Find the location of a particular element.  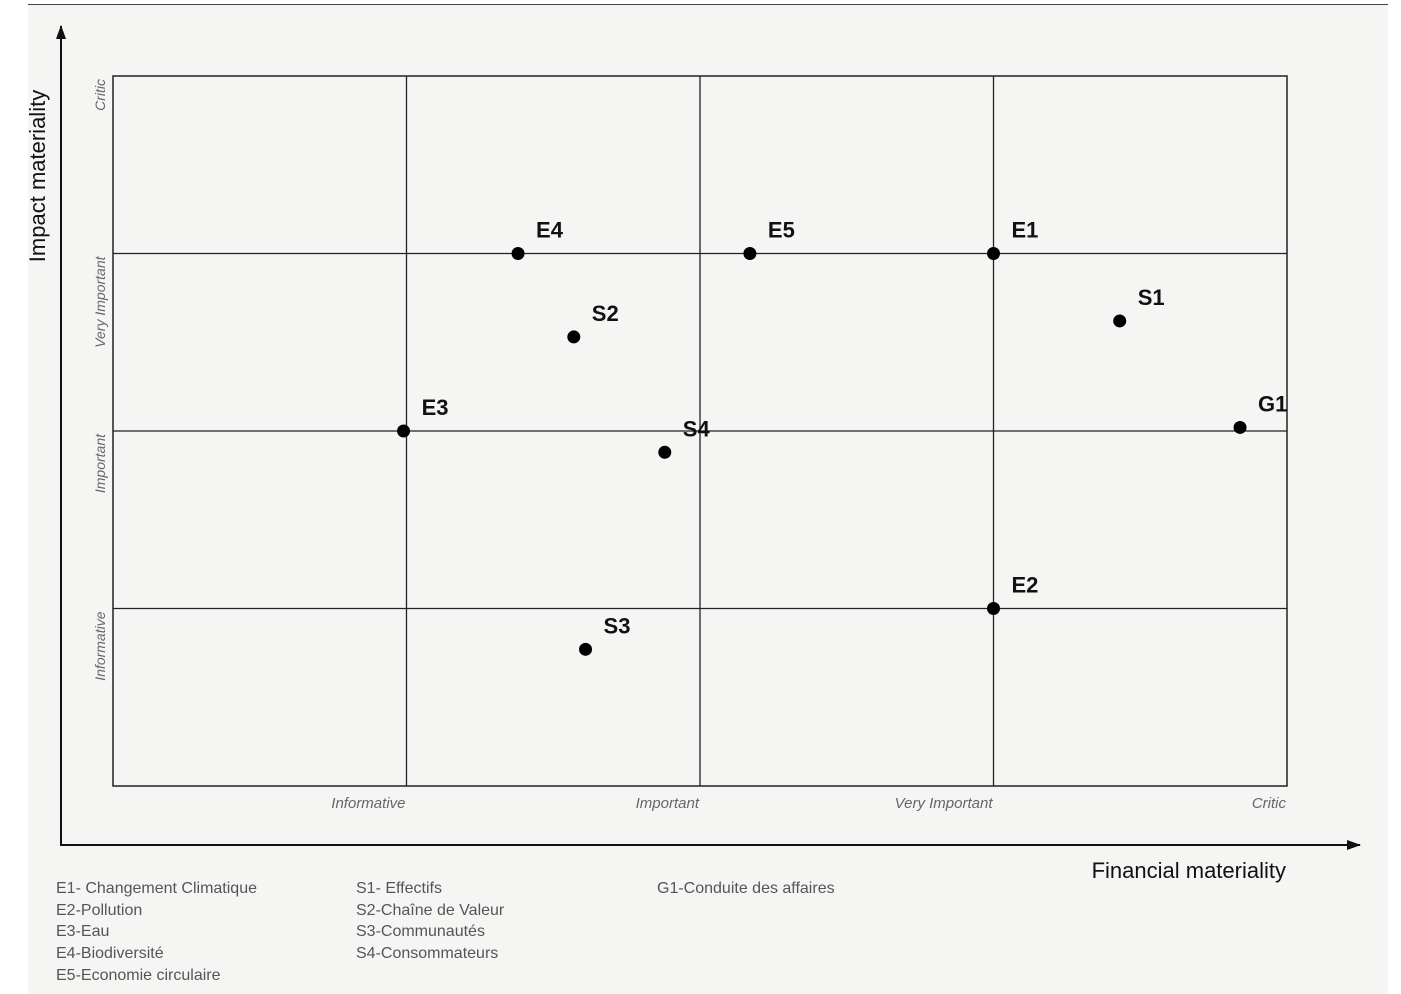

data-point-s2 is located at coordinates (574, 337).